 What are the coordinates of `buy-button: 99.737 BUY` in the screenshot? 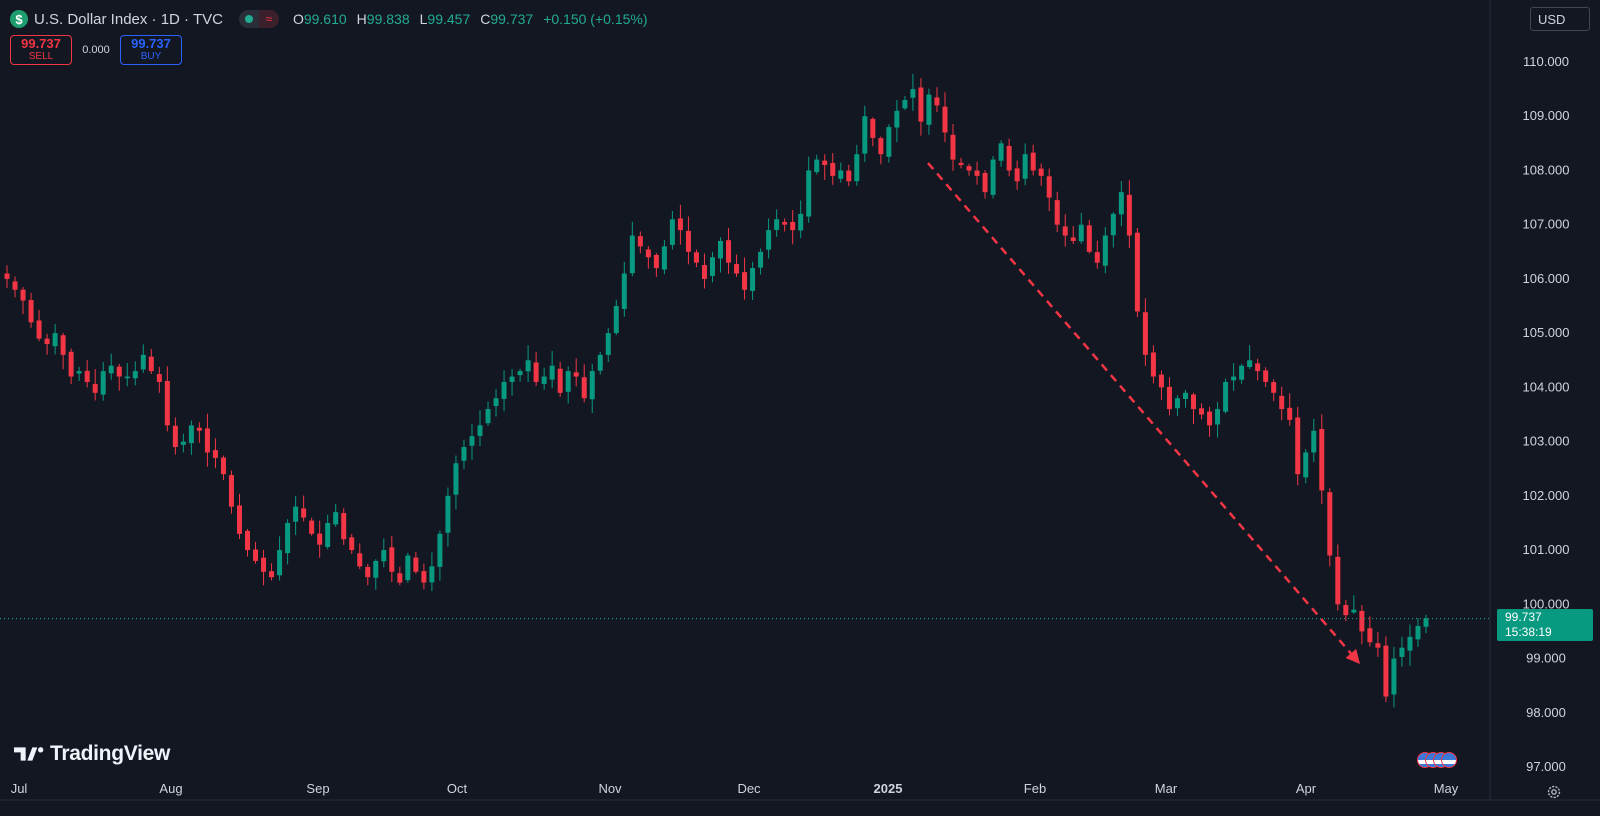 It's located at (151, 50).